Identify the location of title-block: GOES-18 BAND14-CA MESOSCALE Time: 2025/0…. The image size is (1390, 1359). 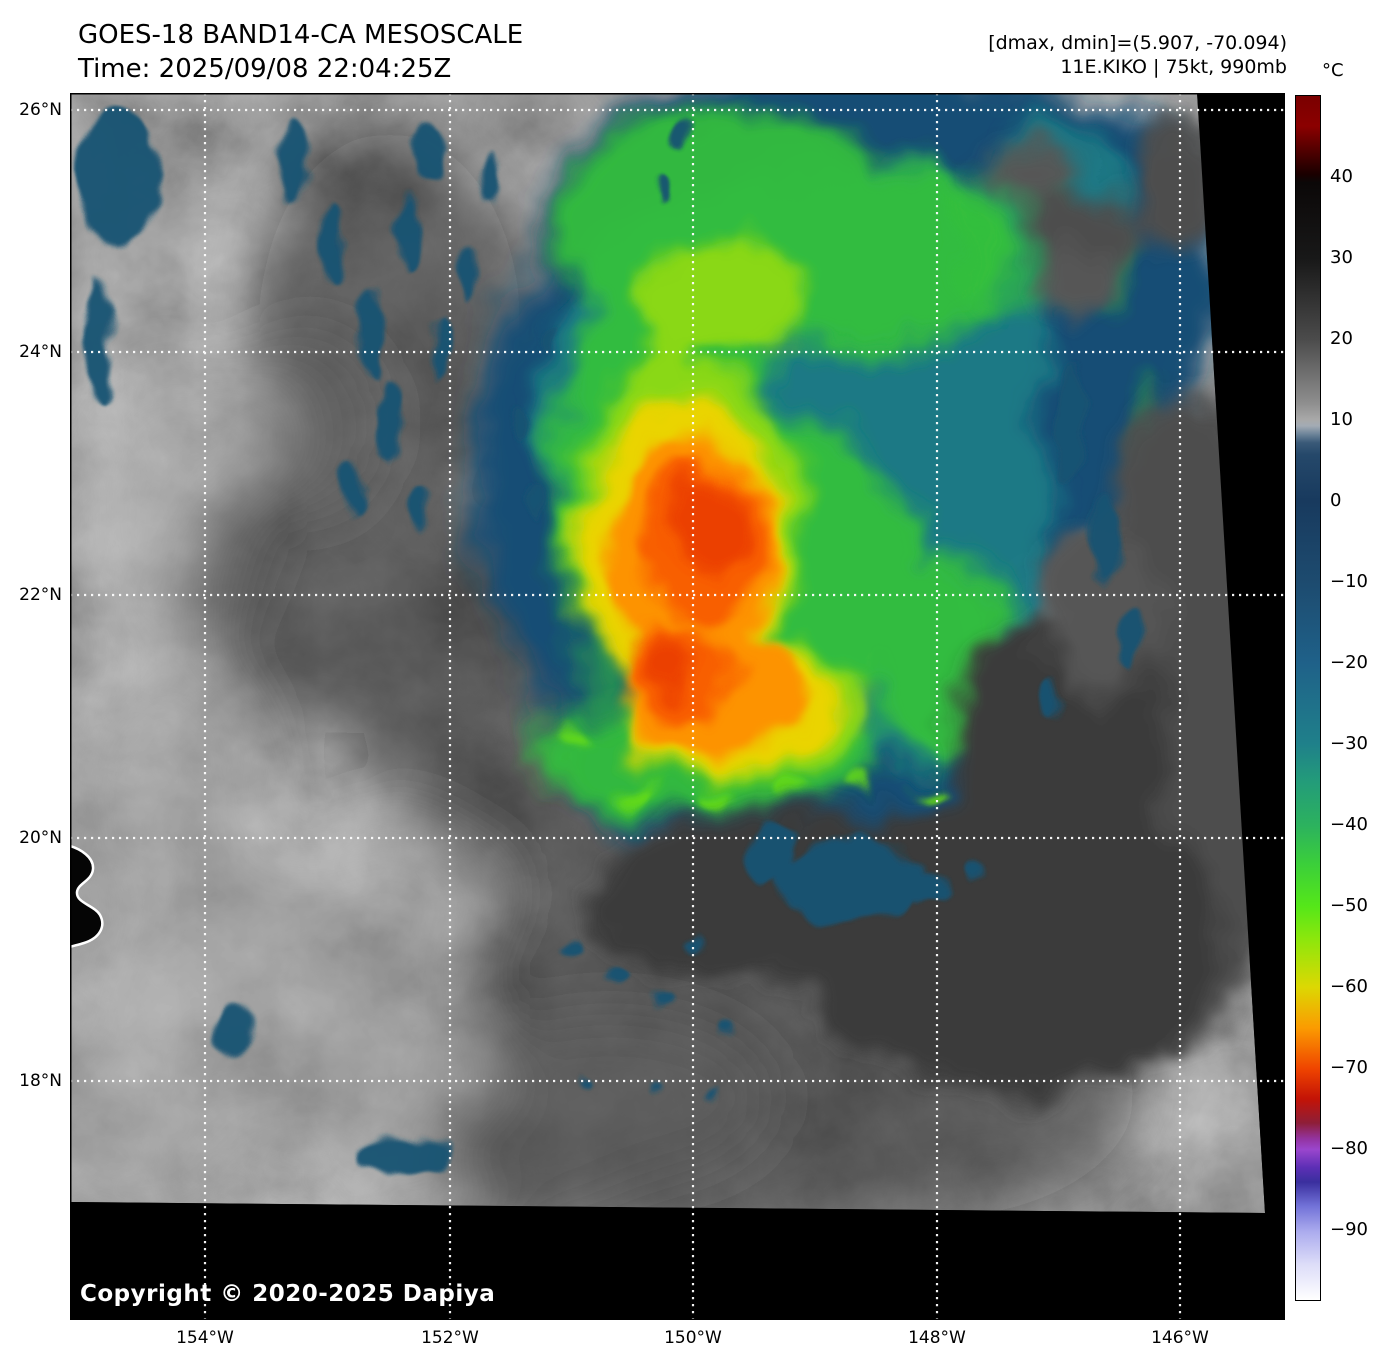
(300, 52).